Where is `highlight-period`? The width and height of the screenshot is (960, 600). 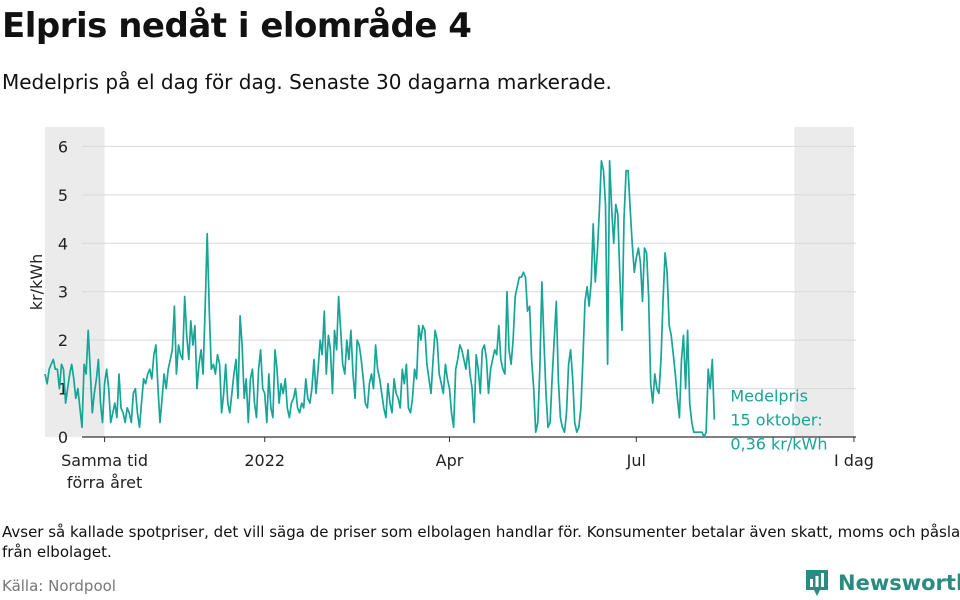
highlight-period is located at coordinates (824, 282).